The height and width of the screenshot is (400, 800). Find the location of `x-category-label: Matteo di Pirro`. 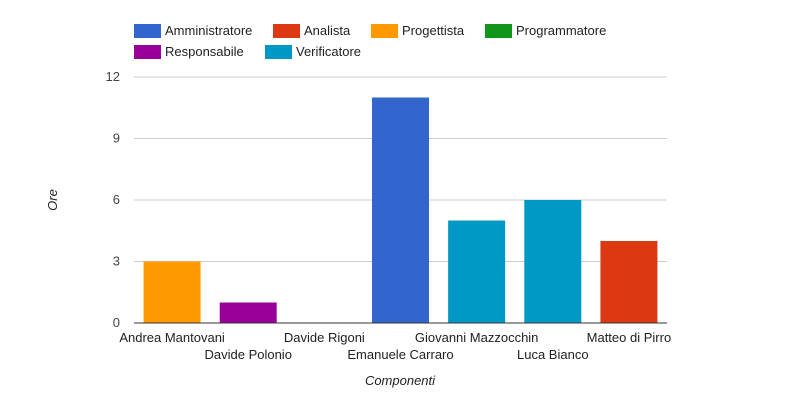

x-category-label: Matteo di Pirro is located at coordinates (629, 337).